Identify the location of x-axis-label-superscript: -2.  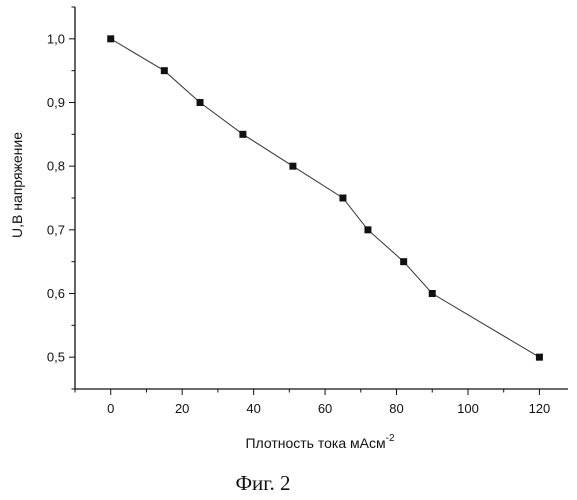
(390, 438).